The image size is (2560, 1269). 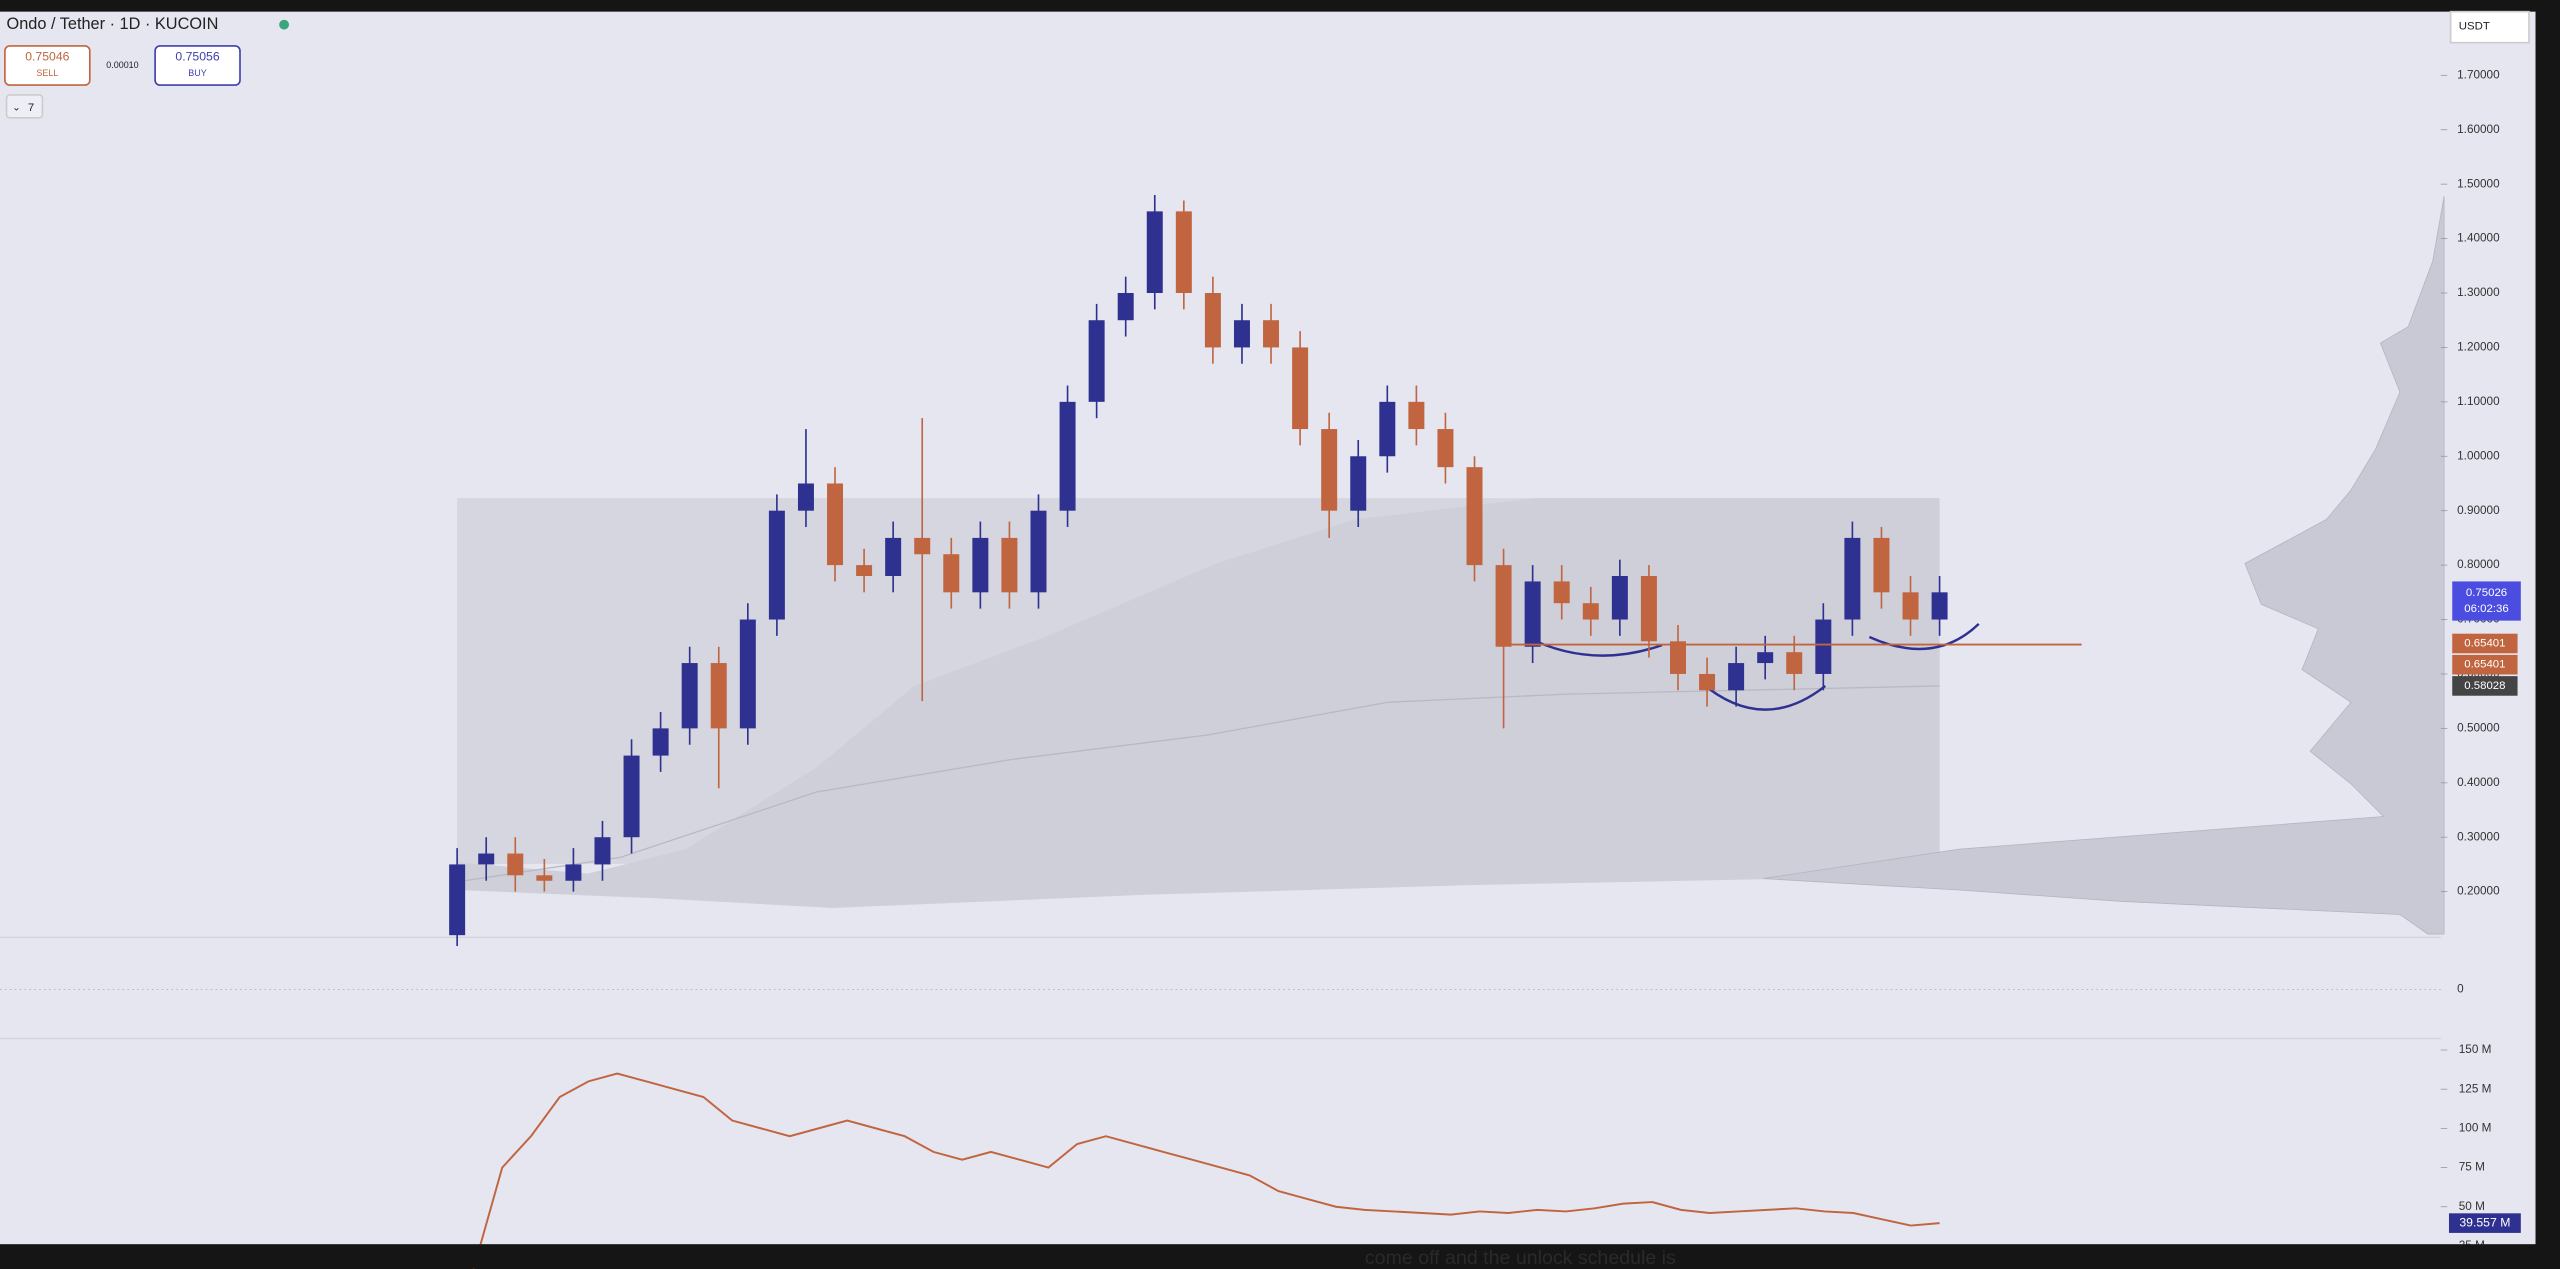 What do you see at coordinates (2486, 609) in the screenshot?
I see `countdown: 06:02:36` at bounding box center [2486, 609].